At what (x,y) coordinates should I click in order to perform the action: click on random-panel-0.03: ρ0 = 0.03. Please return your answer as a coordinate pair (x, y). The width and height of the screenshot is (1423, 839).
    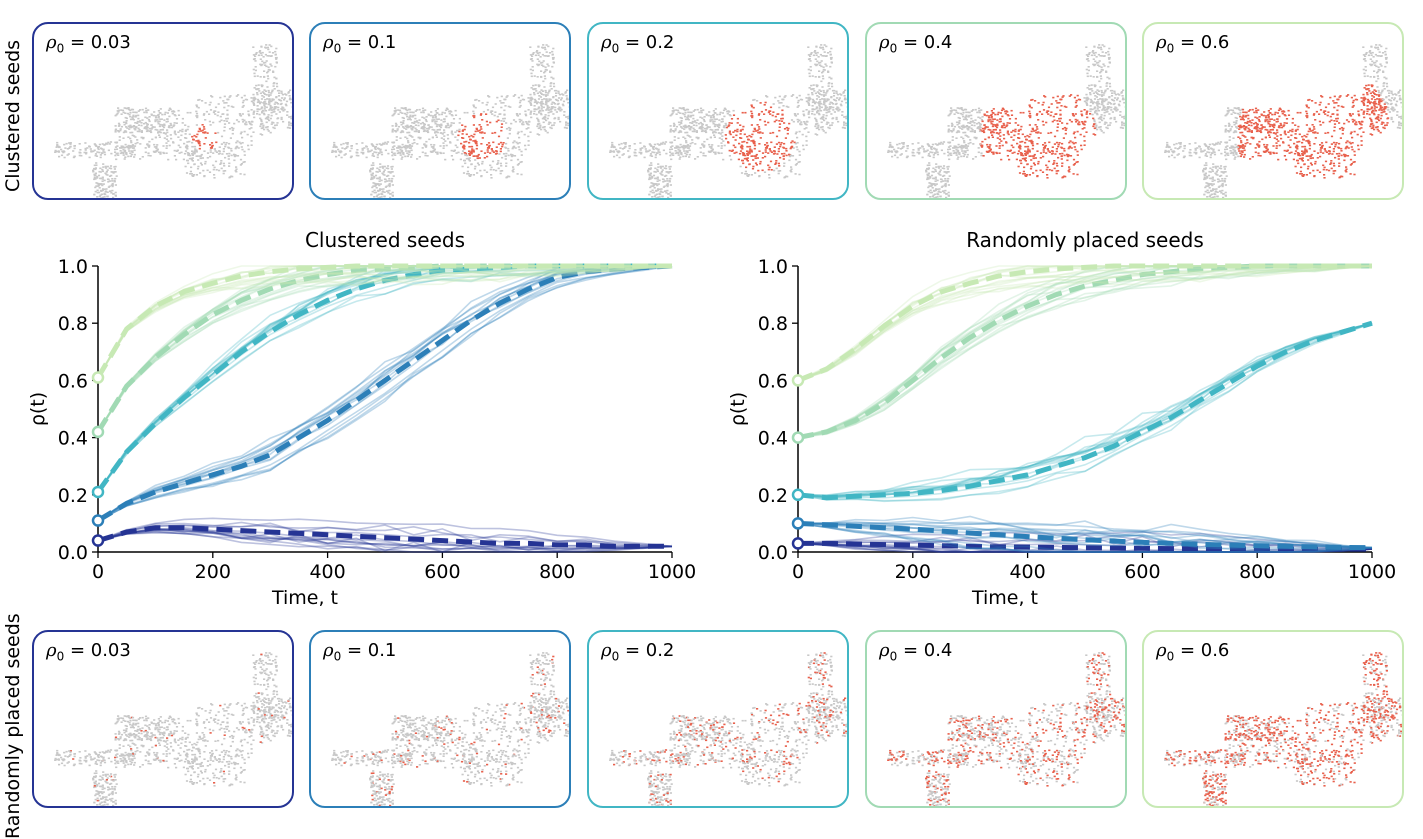
    Looking at the image, I should click on (163, 719).